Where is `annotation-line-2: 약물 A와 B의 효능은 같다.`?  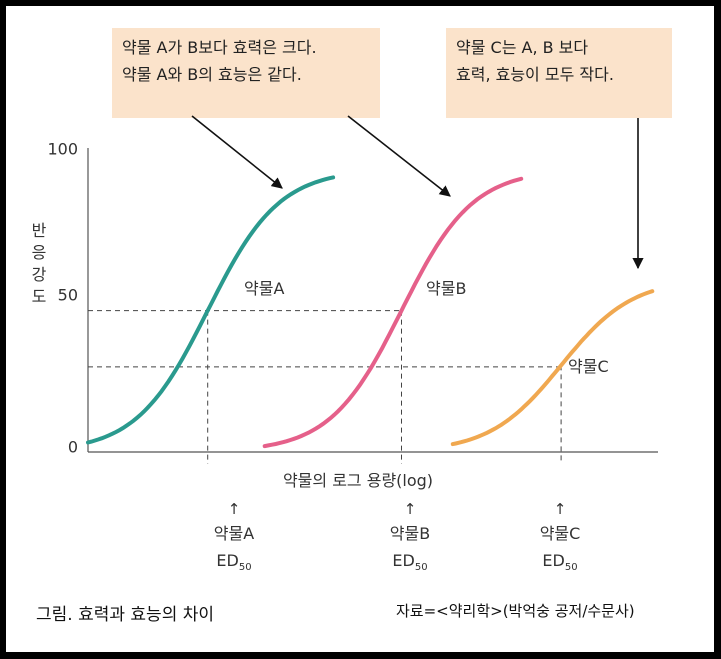
annotation-line-2: 약물 A와 B의 효능은 같다. is located at coordinates (212, 74).